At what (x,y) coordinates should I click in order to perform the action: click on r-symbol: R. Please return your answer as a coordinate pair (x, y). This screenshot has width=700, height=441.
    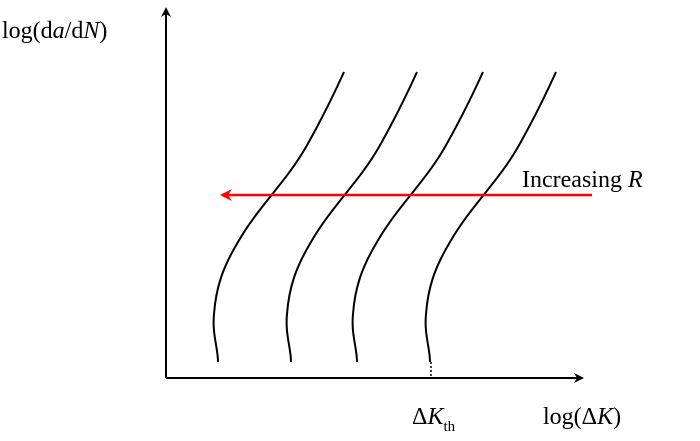
    Looking at the image, I should click on (635, 180).